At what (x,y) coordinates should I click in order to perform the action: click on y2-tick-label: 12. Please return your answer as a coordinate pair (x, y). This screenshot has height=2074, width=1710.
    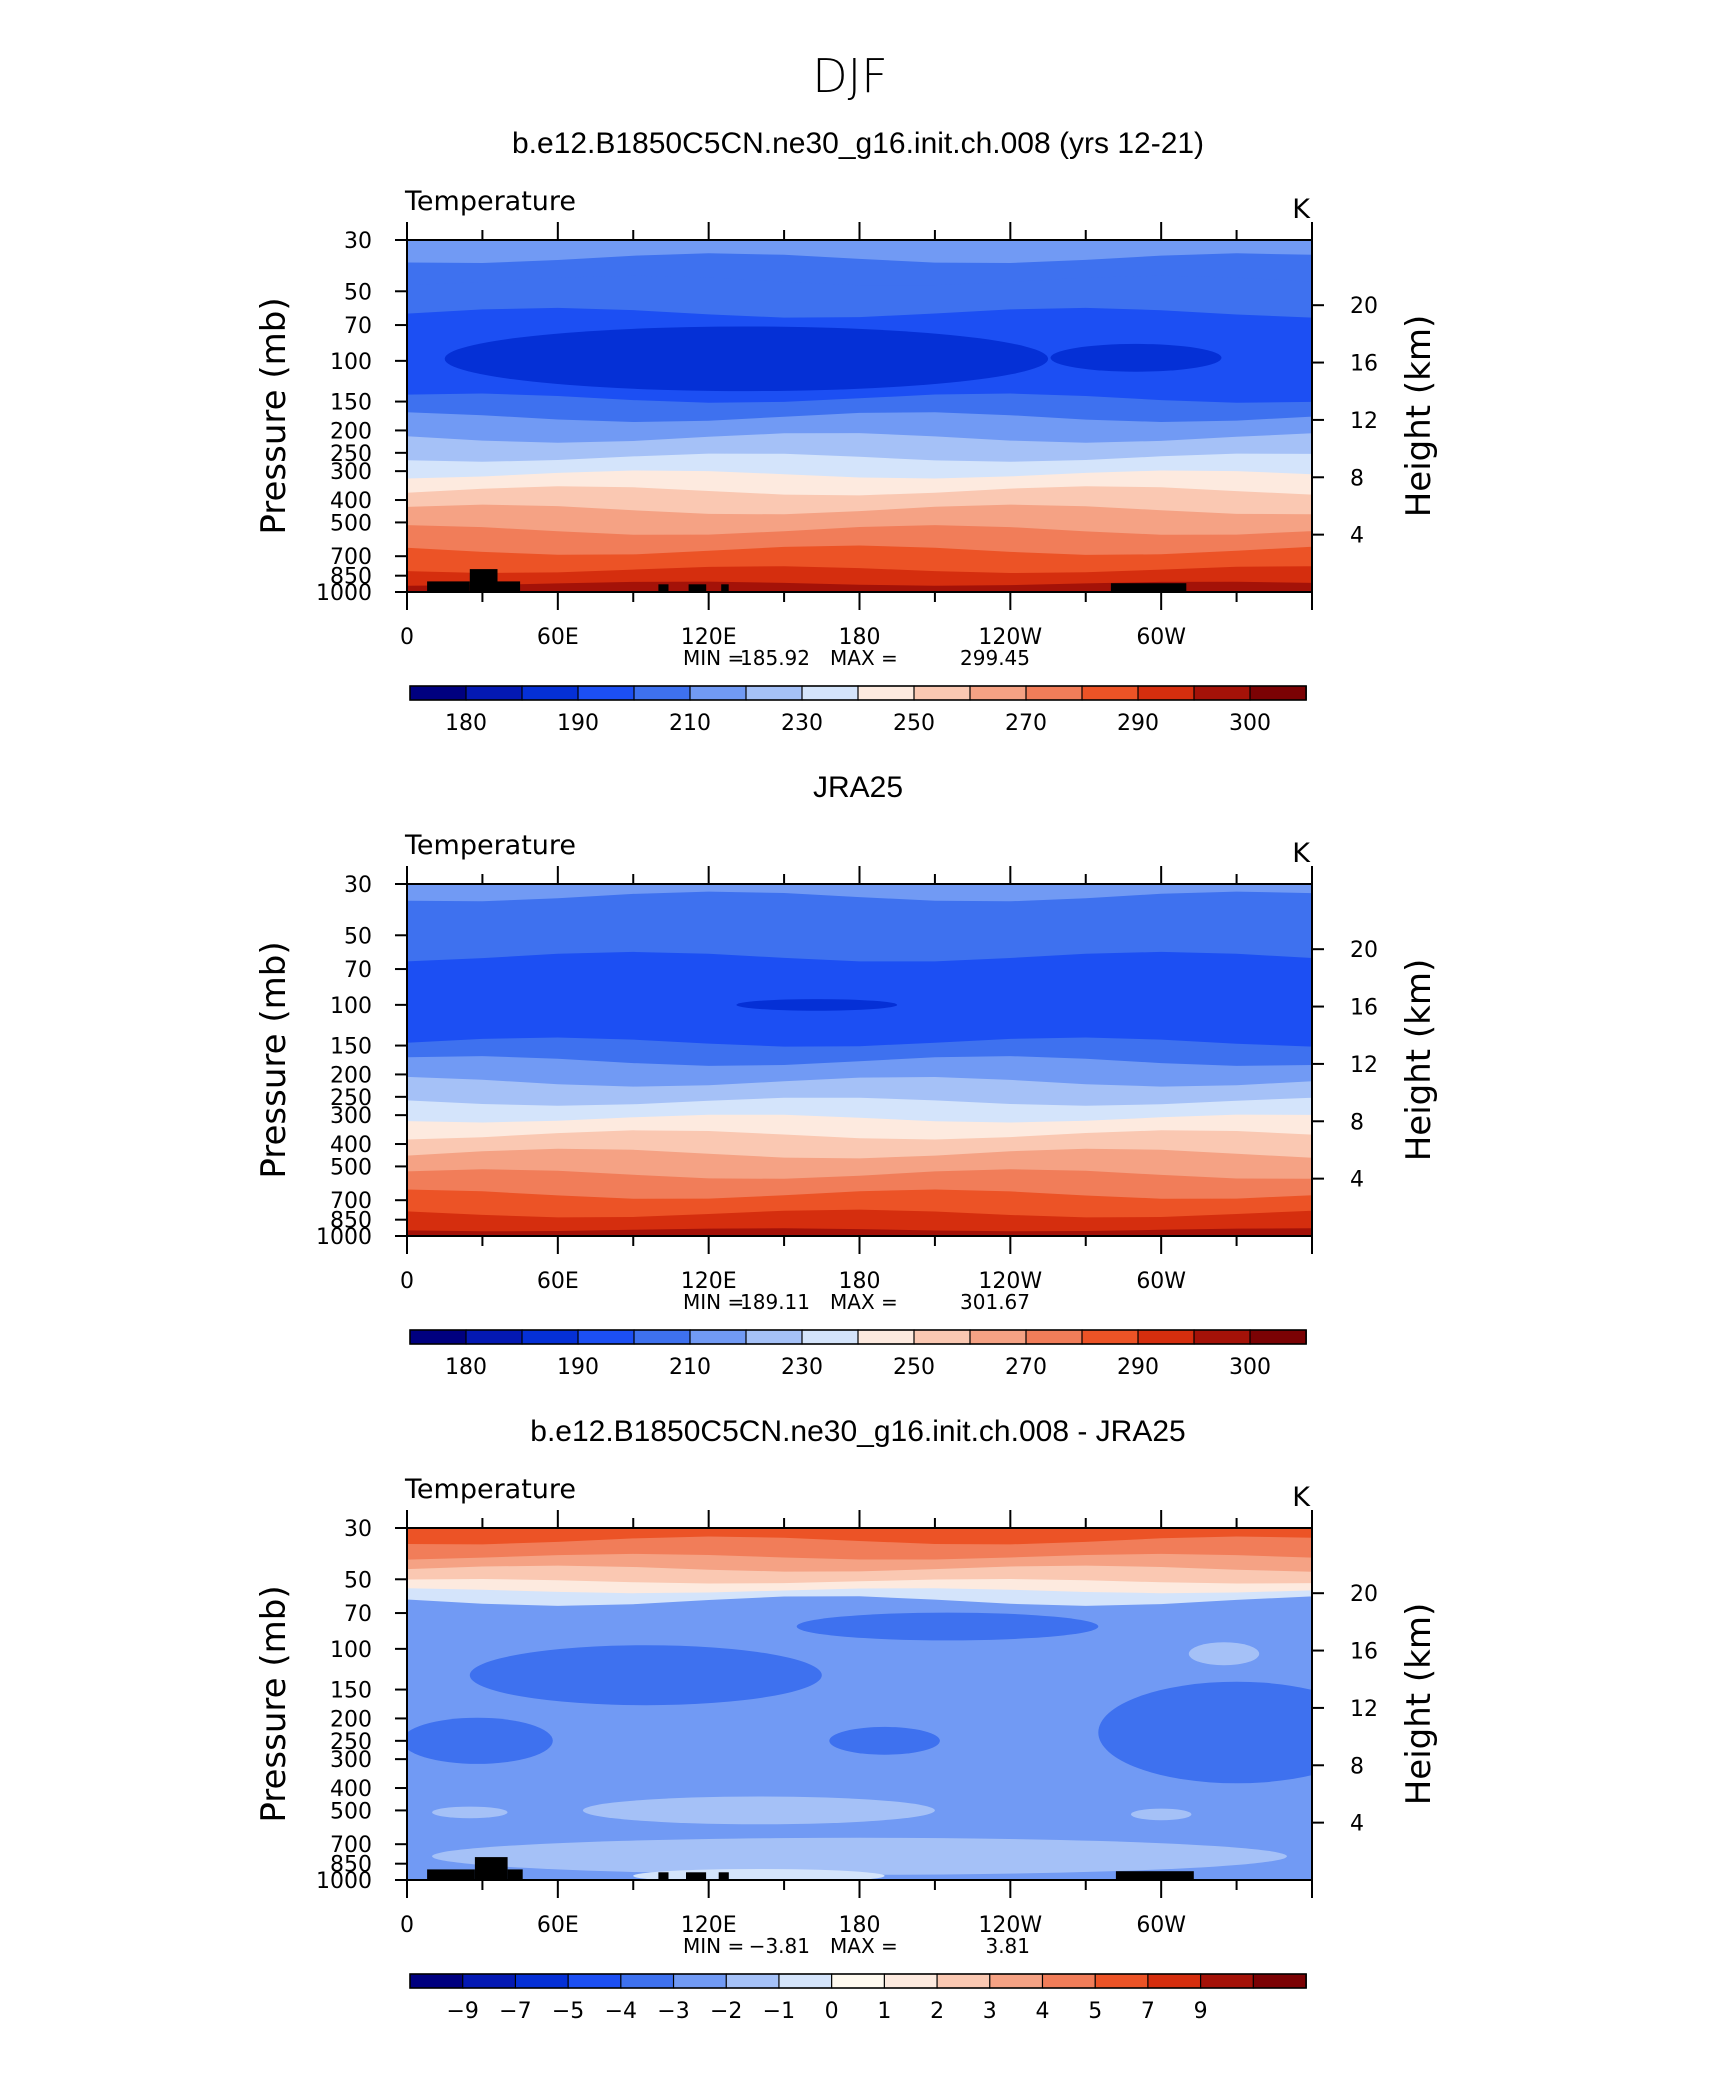
    Looking at the image, I should click on (1364, 1709).